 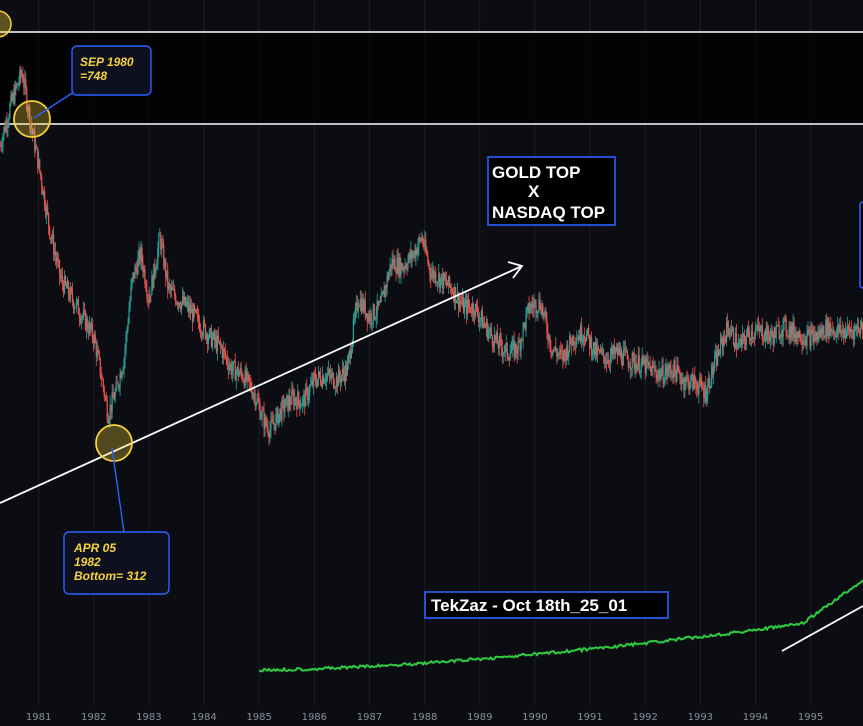 I want to click on top-callout: SEP 1980 =748, so click(x=92, y=82).